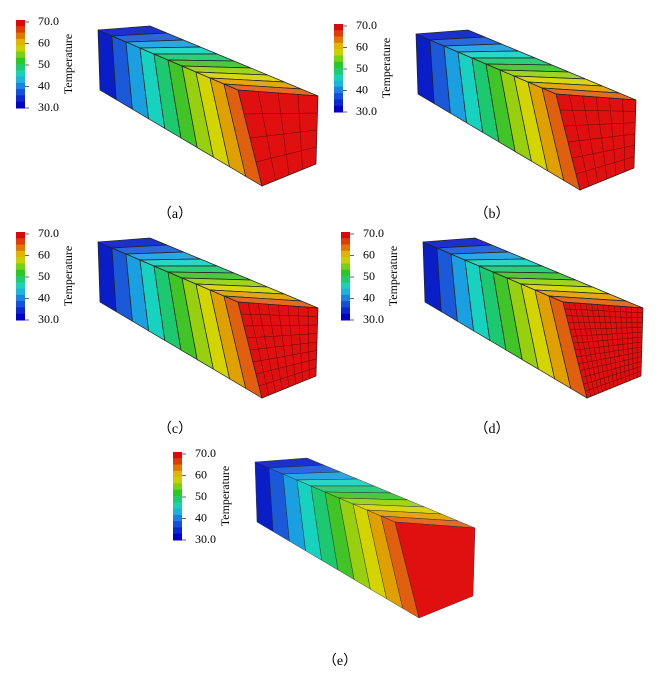 Image resolution: width=665 pixels, height=684 pixels. I want to click on caption: （a）, so click(175, 214).